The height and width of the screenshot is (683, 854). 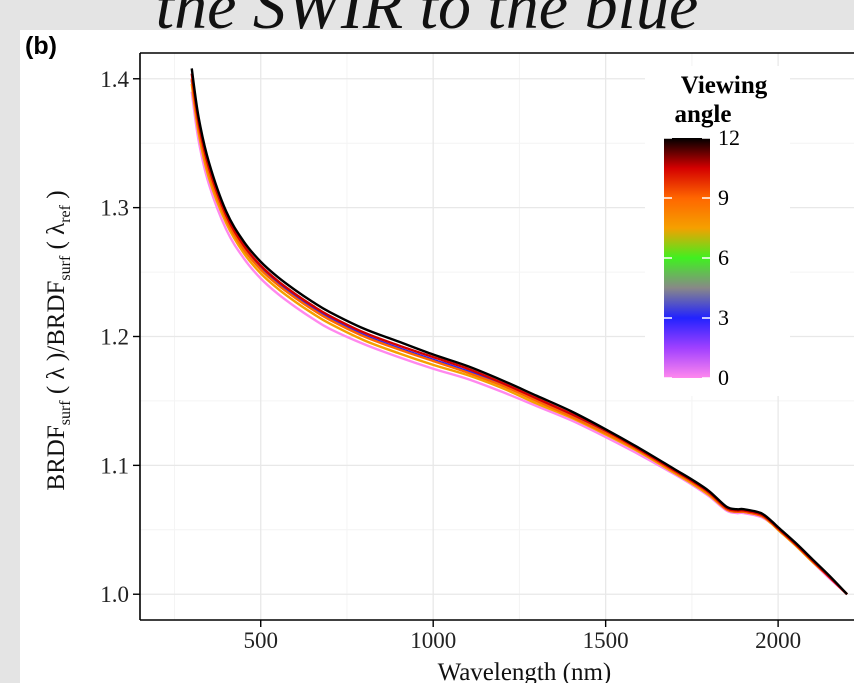 I want to click on legend-tick-label: 3, so click(x=723, y=317).